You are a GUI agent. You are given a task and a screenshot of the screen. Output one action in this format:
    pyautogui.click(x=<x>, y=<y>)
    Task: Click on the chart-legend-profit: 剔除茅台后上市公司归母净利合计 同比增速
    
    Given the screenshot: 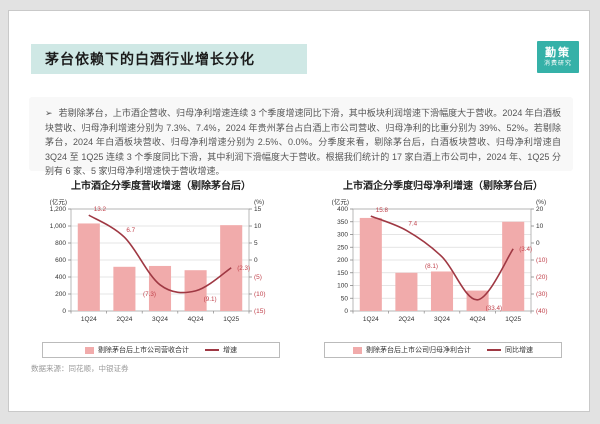 What is the action you would take?
    pyautogui.click(x=443, y=350)
    